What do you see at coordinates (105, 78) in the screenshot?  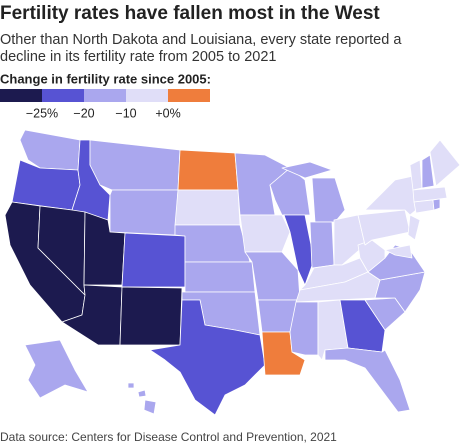 I see `legend-title: Change in fertility rate since 2005:` at bounding box center [105, 78].